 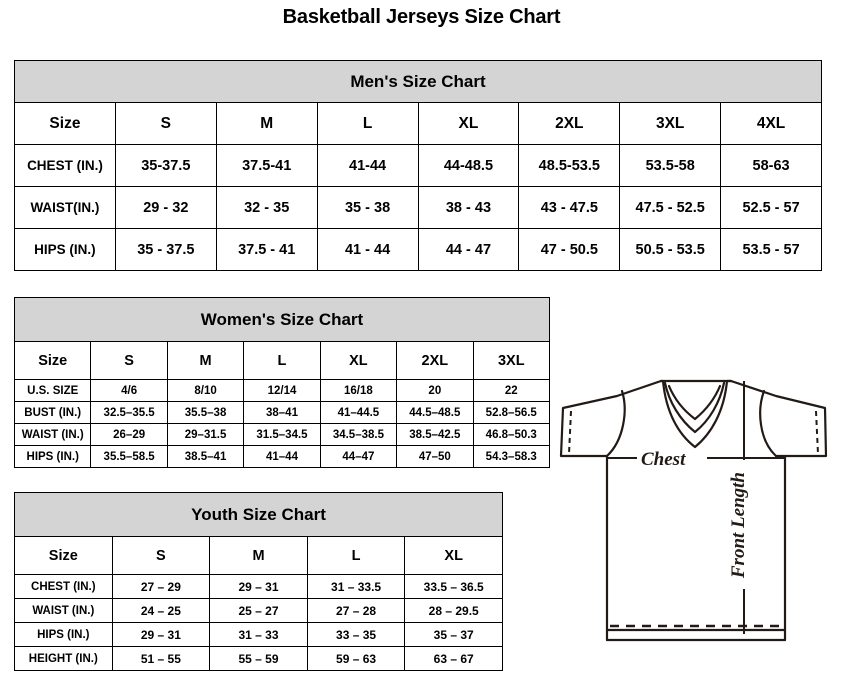 What do you see at coordinates (435, 456) in the screenshot?
I see `table-cell: 47–50` at bounding box center [435, 456].